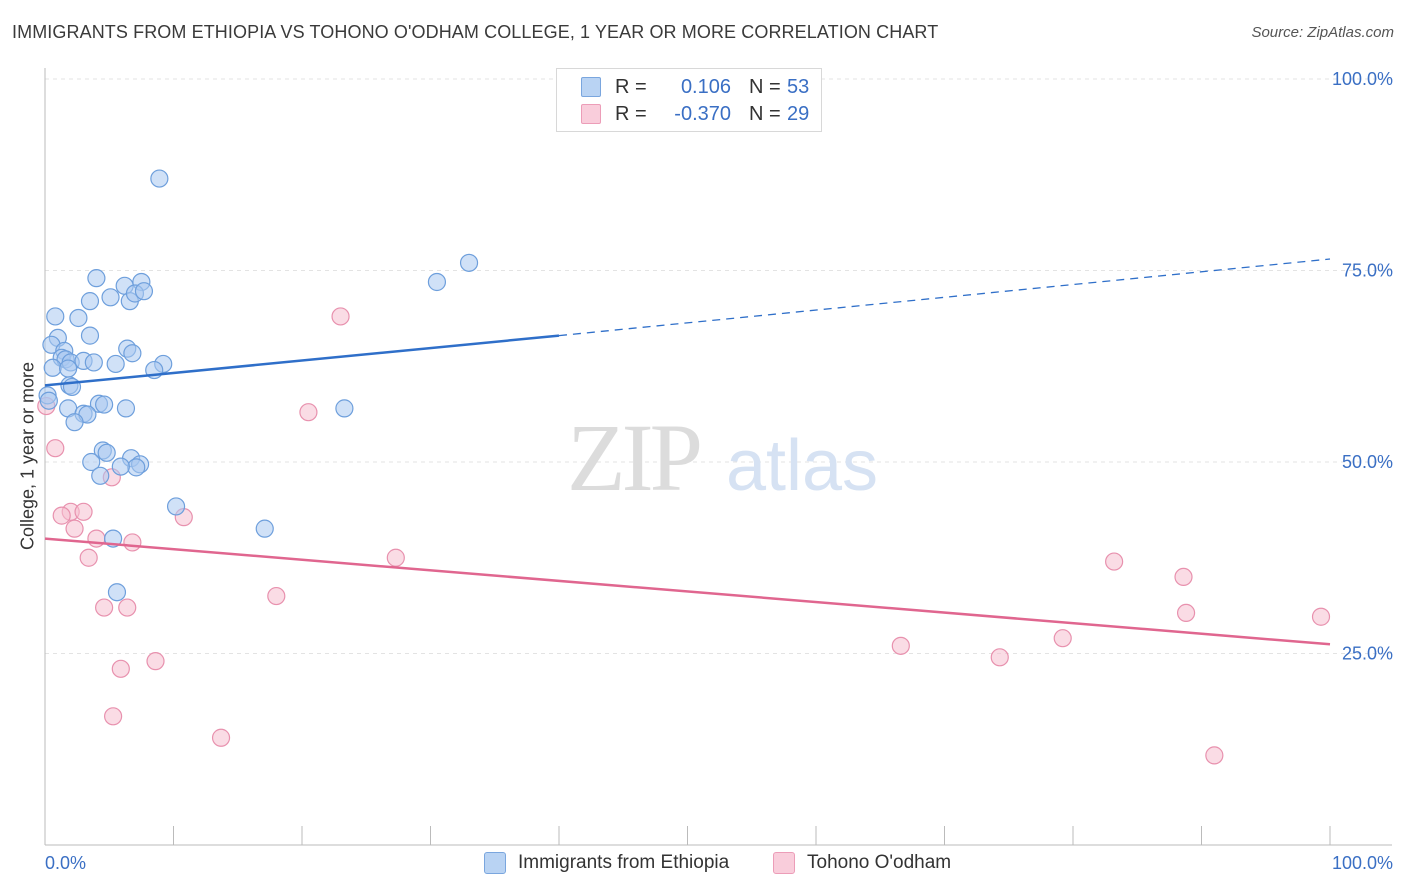  What do you see at coordinates (1322, 32) in the screenshot?
I see `source-credit: Source: ZipAtlas.com` at bounding box center [1322, 32].